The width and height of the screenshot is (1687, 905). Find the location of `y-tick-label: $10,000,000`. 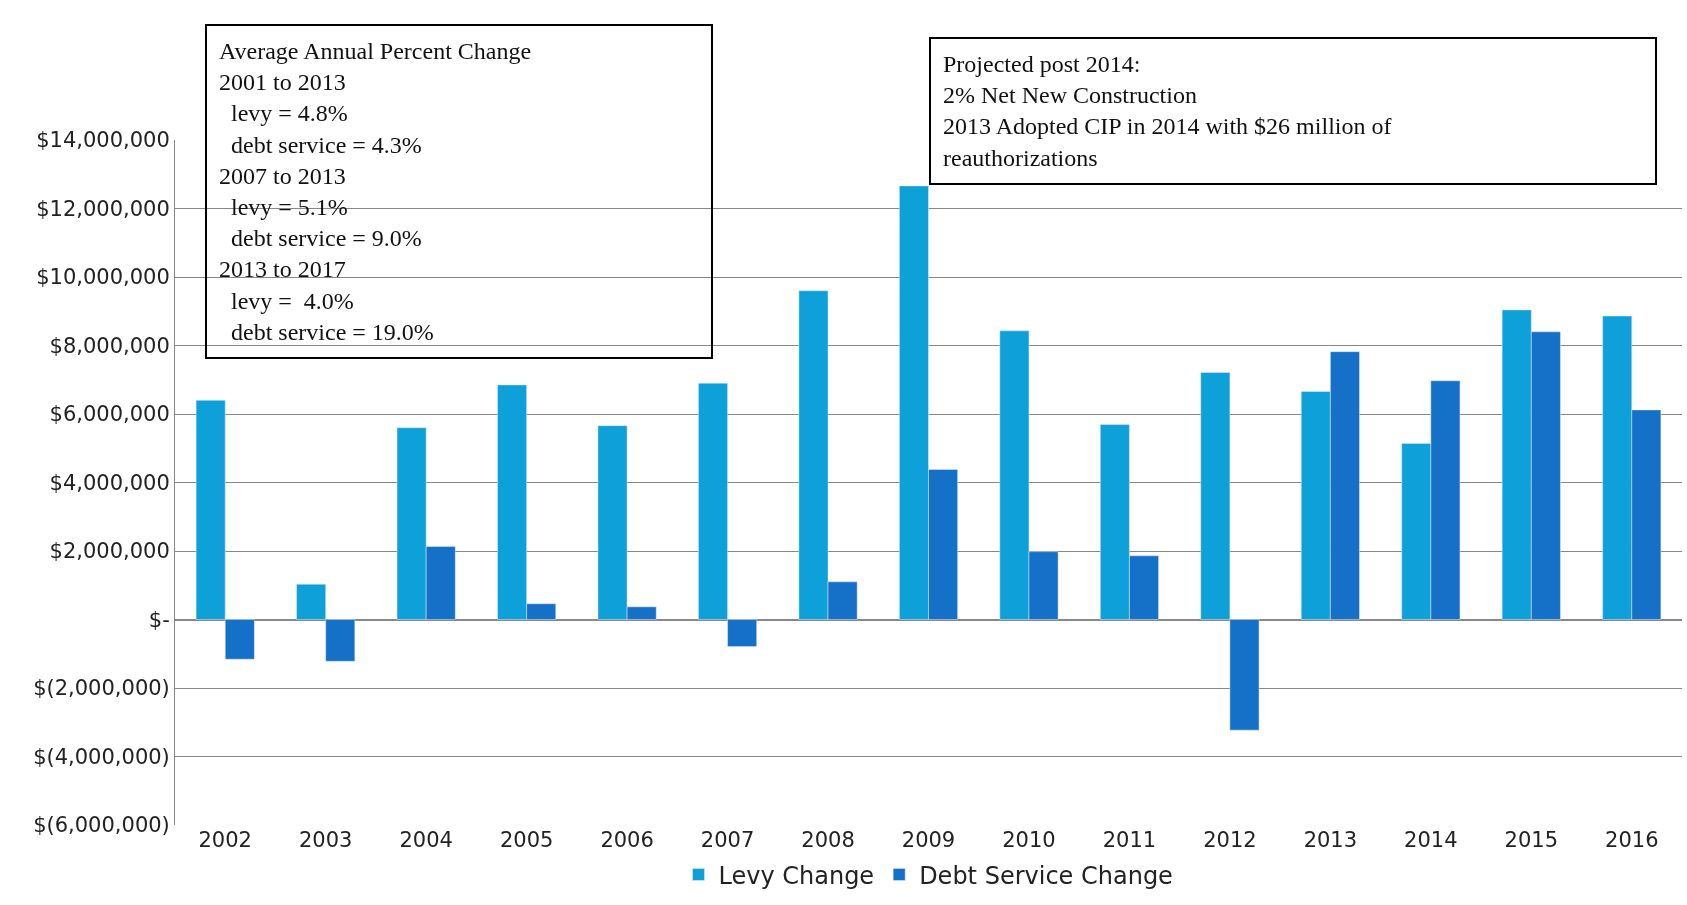

y-tick-label: $10,000,000 is located at coordinates (103, 277).